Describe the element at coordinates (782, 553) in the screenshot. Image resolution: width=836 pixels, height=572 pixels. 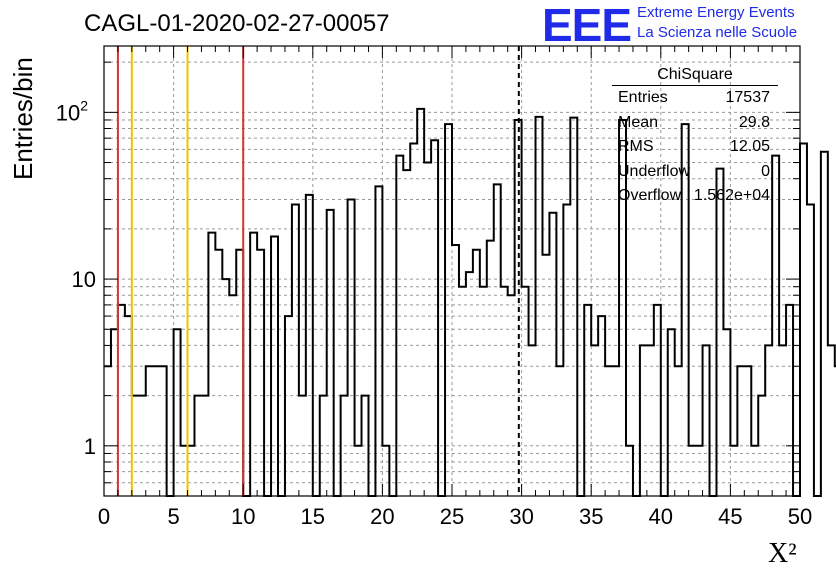
I see `x-axis-label: X²` at that location.